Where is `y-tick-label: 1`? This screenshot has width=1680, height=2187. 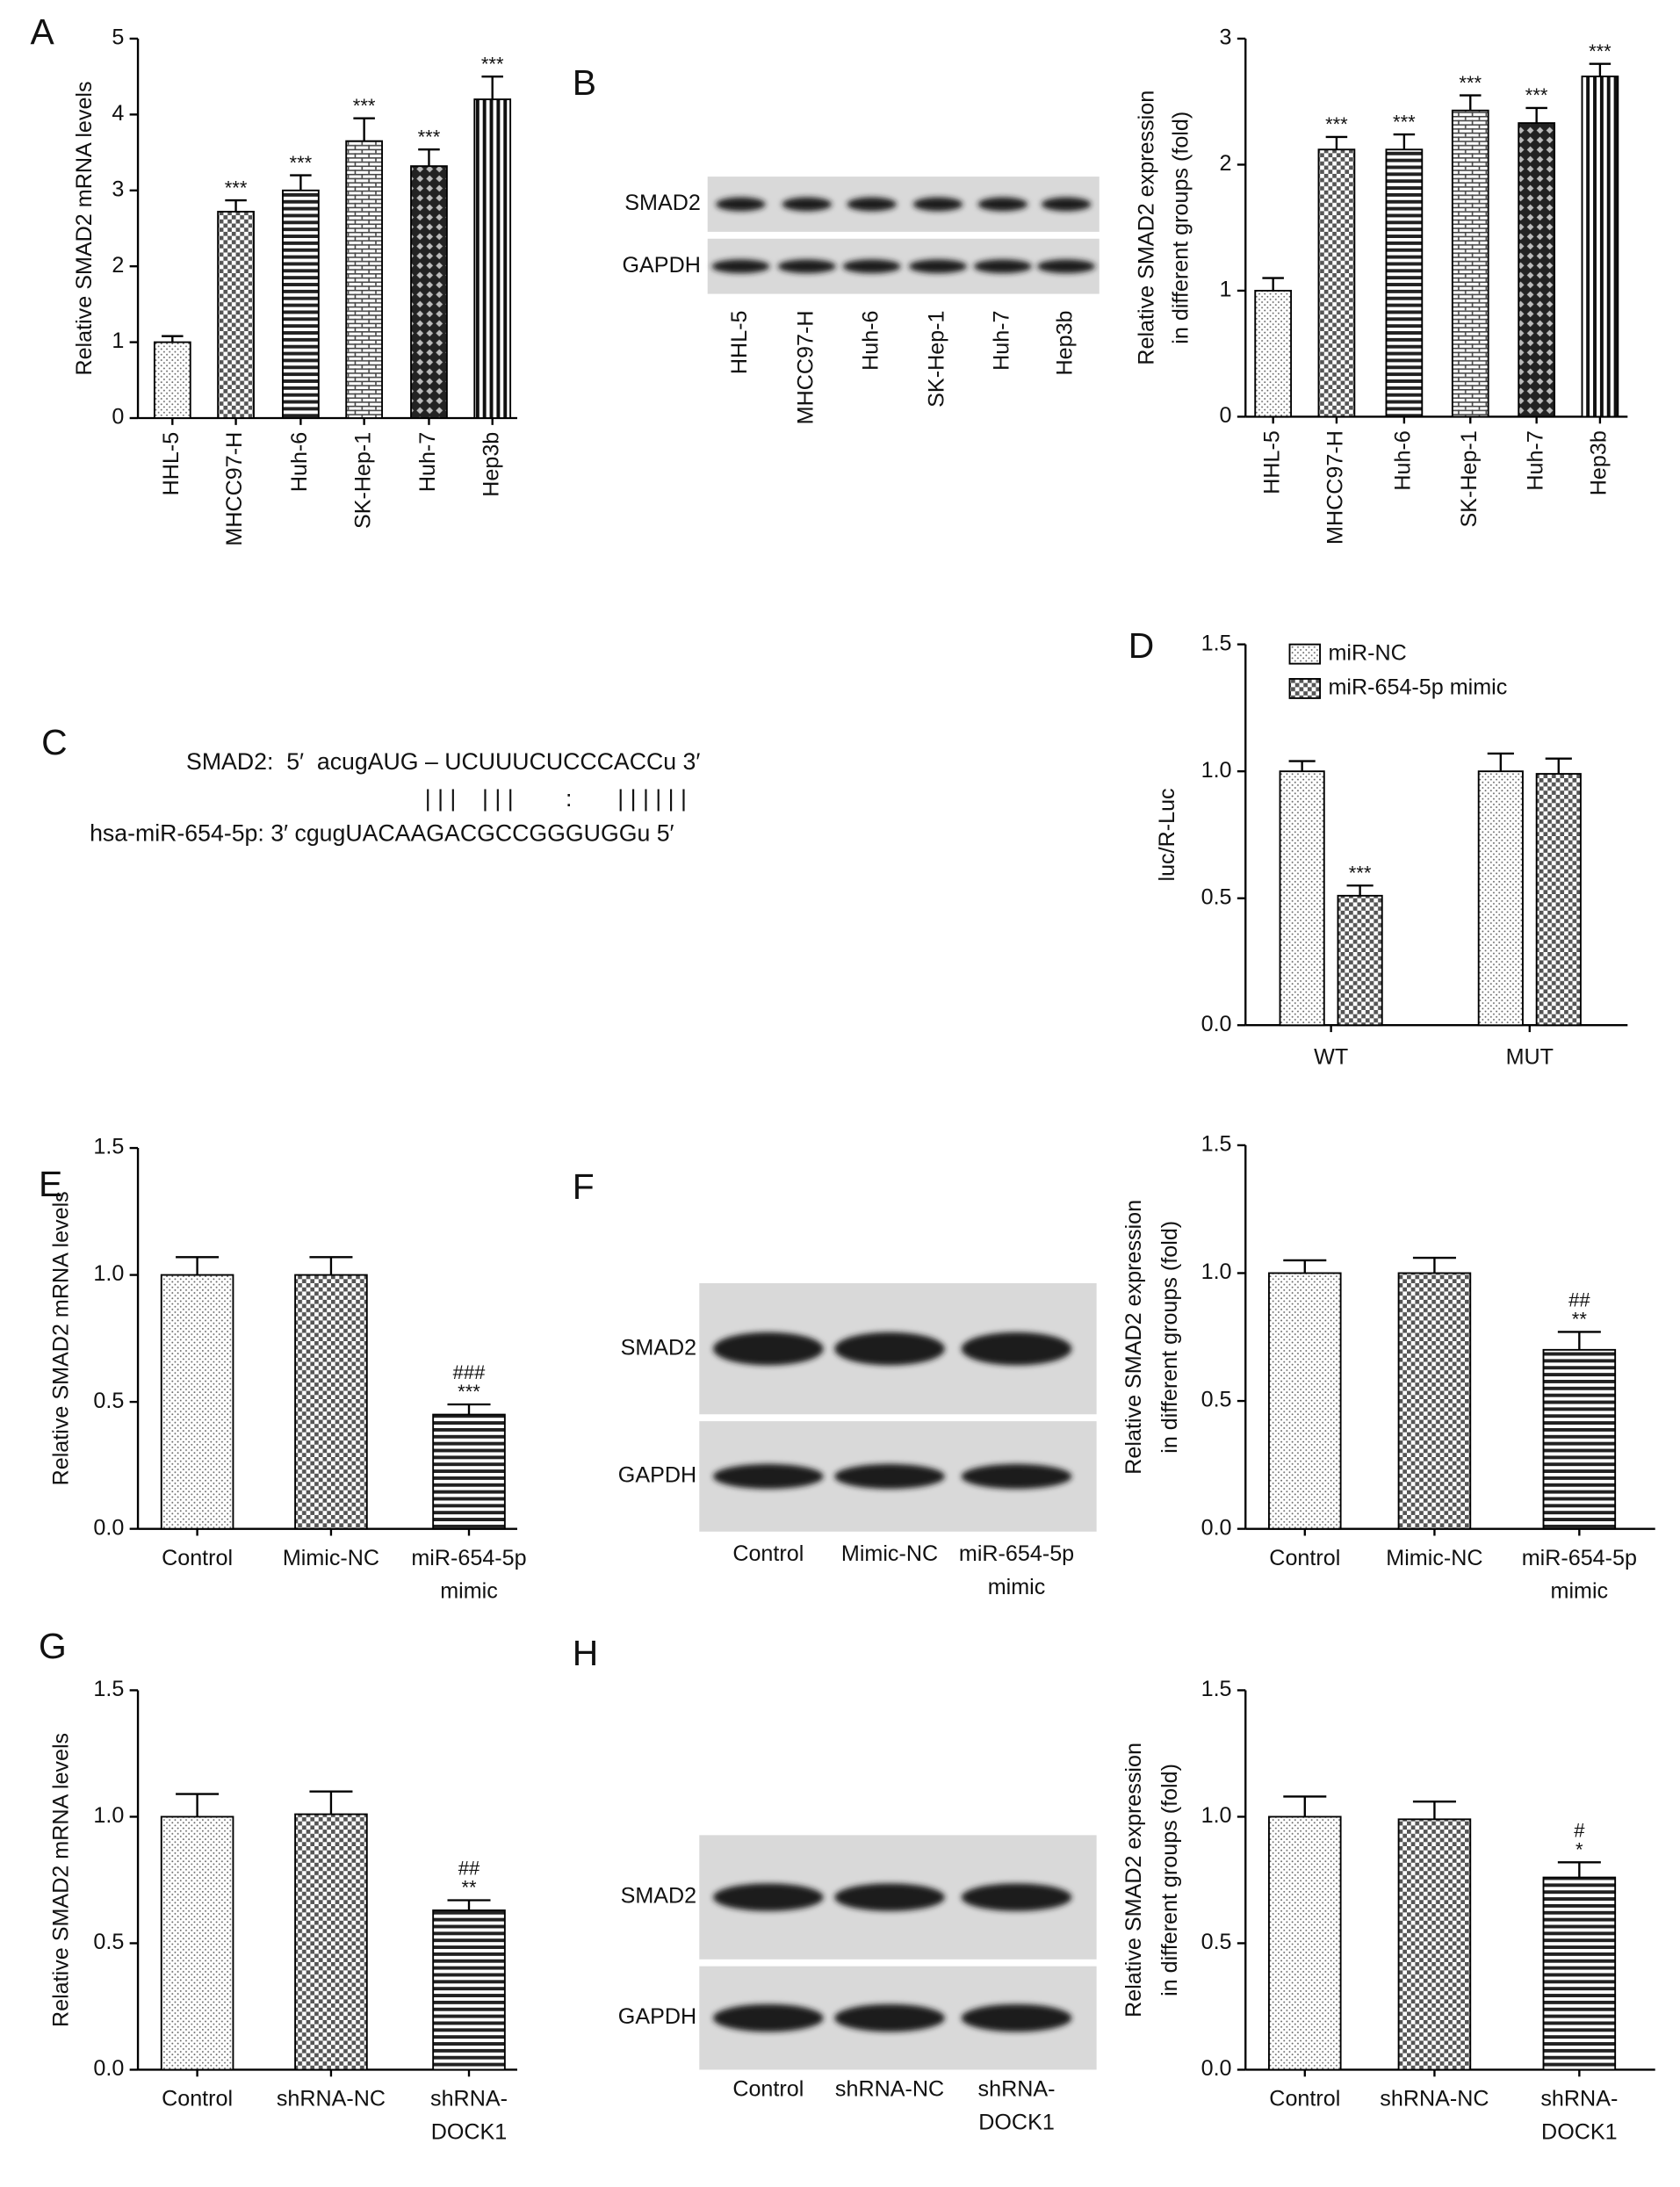
y-tick-label: 1 is located at coordinates (1226, 290).